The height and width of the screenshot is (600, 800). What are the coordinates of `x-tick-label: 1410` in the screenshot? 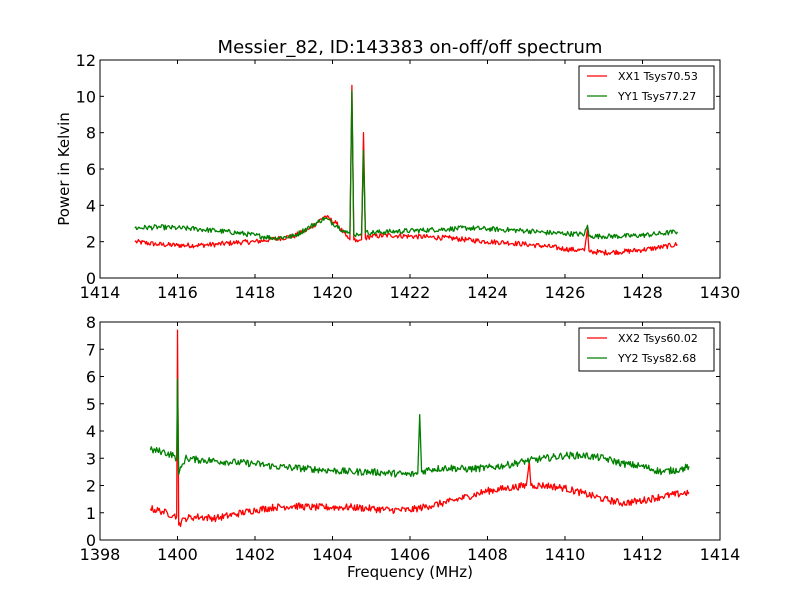 It's located at (565, 554).